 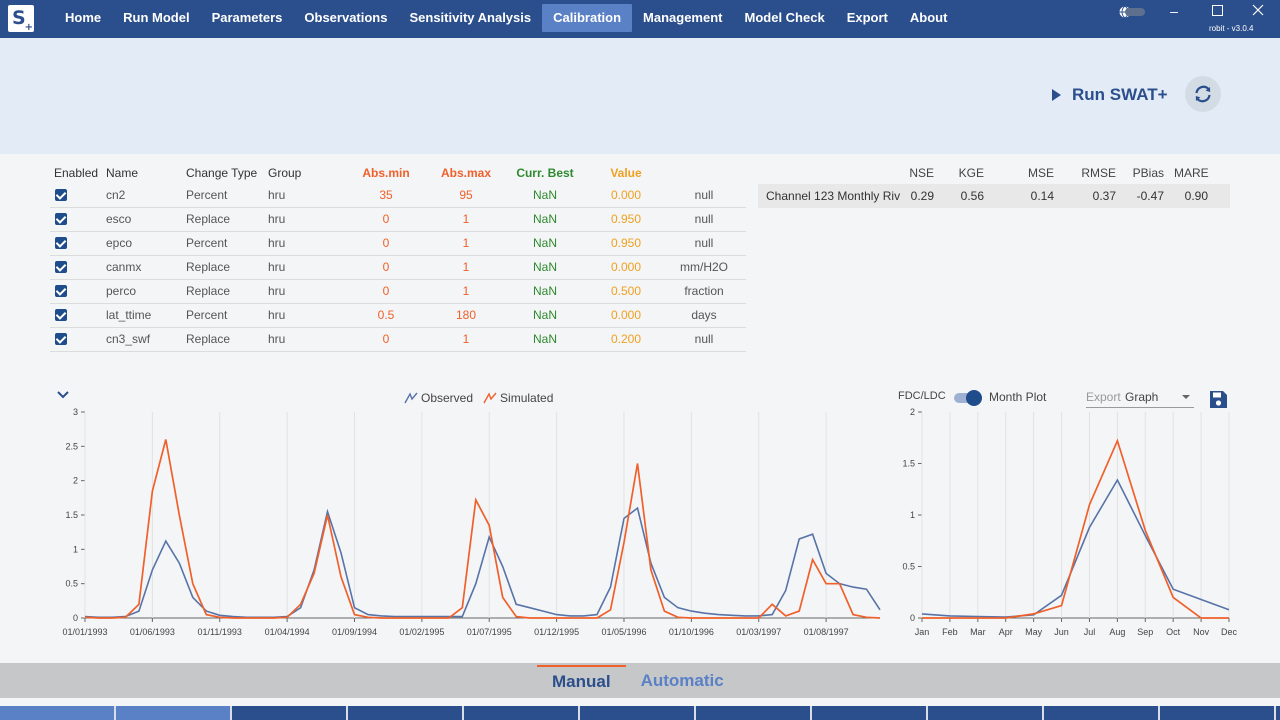 I want to click on refresh-button, so click(x=1203, y=94).